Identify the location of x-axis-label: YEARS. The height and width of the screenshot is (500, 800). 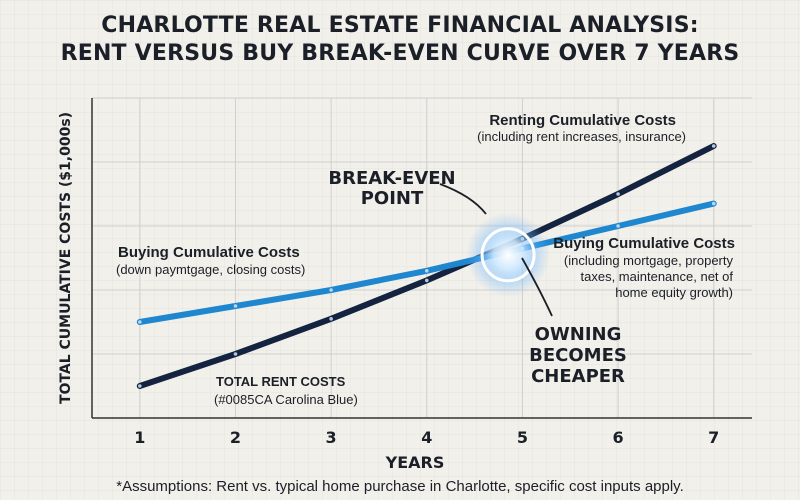
(415, 462).